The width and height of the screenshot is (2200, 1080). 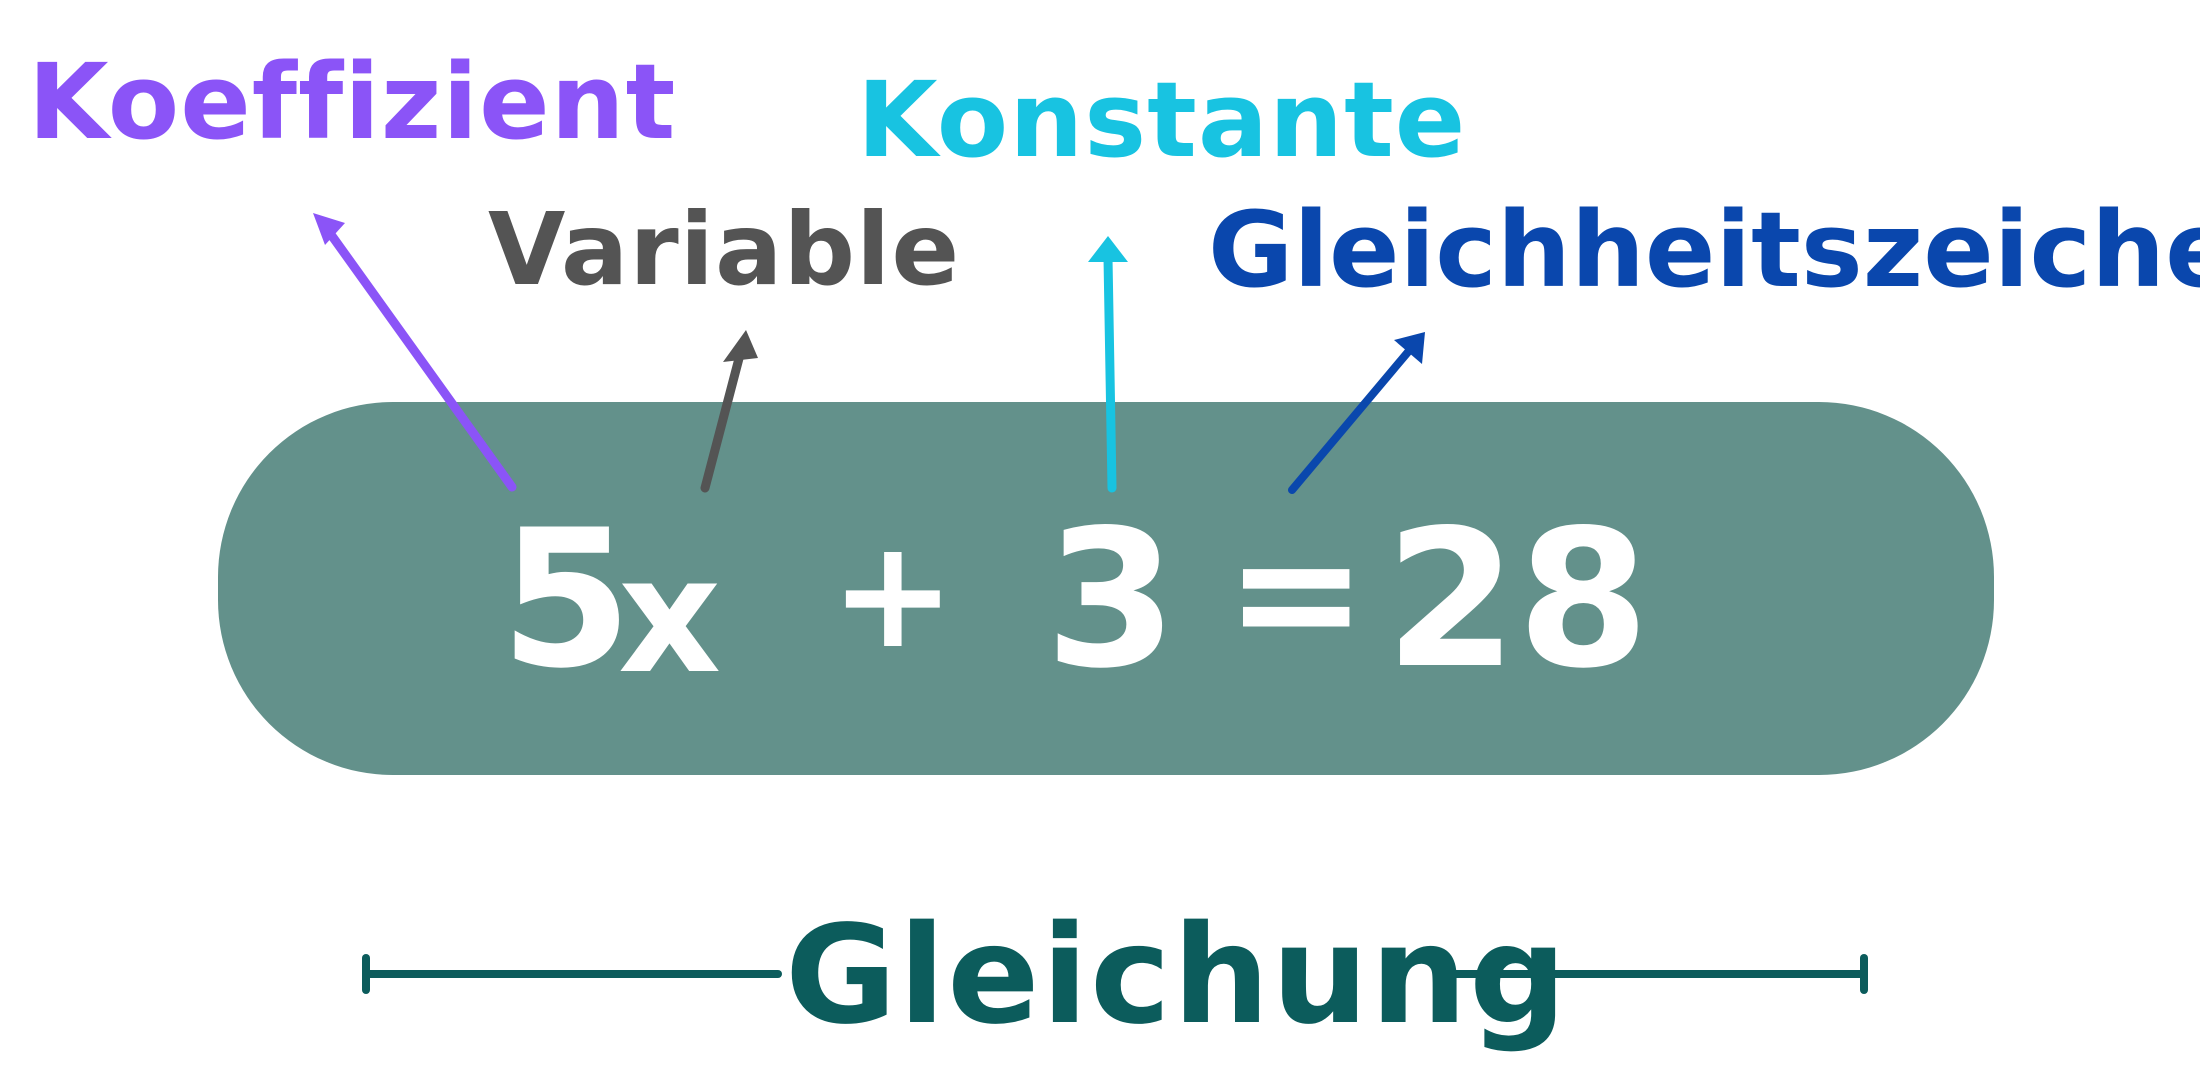 What do you see at coordinates (352, 102) in the screenshot?
I see `coefficient-label: Koeffizient` at bounding box center [352, 102].